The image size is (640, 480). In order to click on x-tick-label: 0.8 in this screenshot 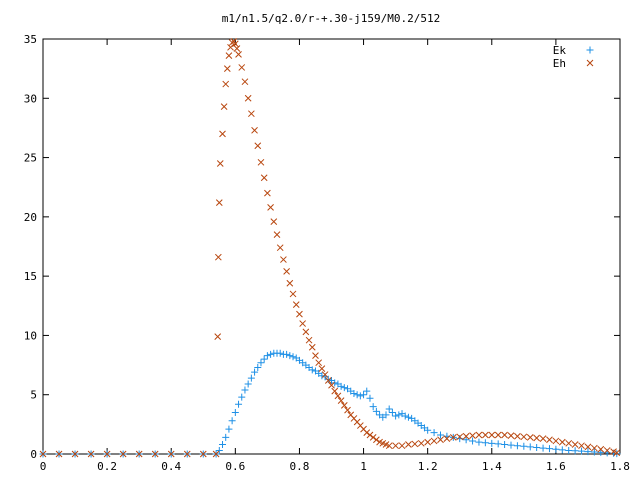, I will do `click(300, 466)`.